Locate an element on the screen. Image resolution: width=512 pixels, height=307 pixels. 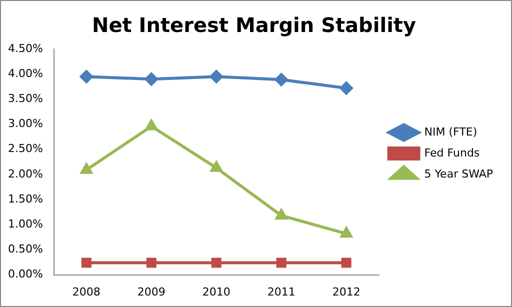
y-tick-label: 4.00% is located at coordinates (25, 73).